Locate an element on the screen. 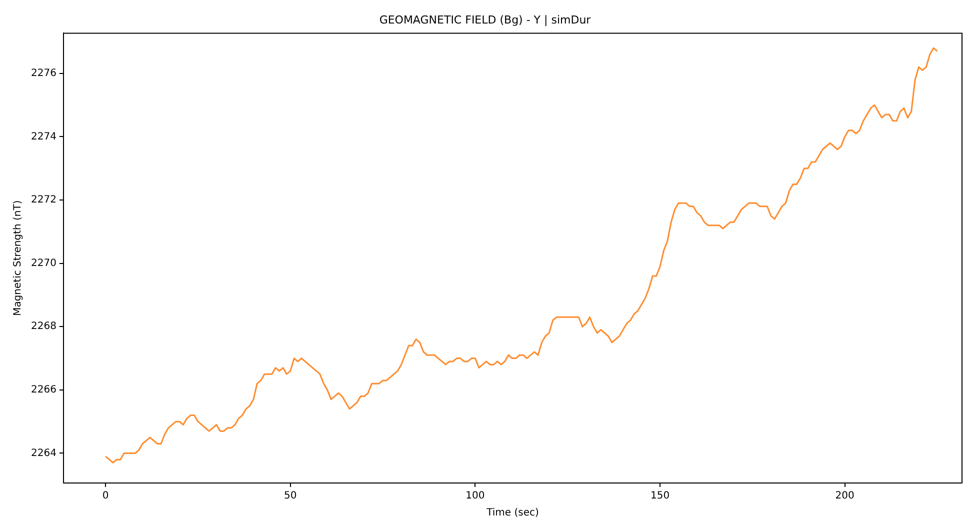  y-tick-label: 2272 is located at coordinates (43, 200).